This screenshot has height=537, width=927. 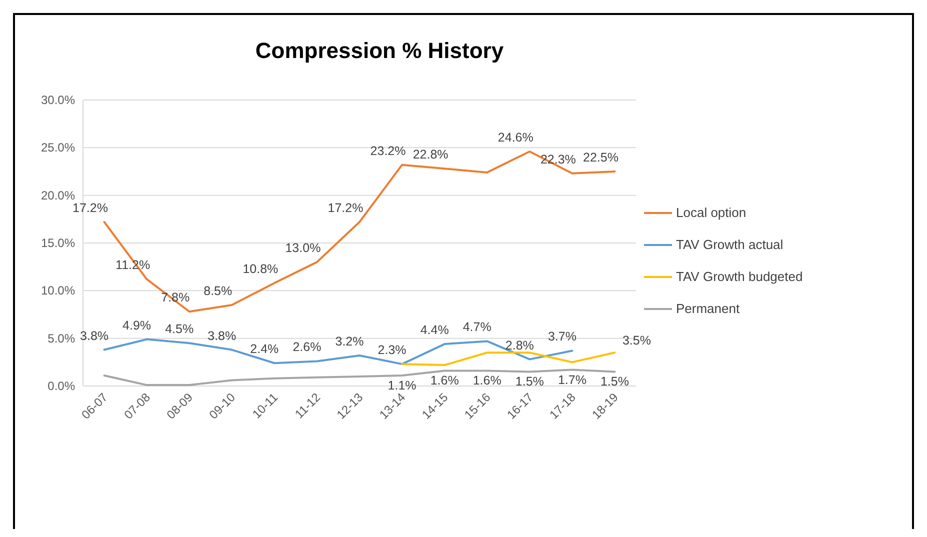 I want to click on data-label: 10.8%, so click(x=260, y=269).